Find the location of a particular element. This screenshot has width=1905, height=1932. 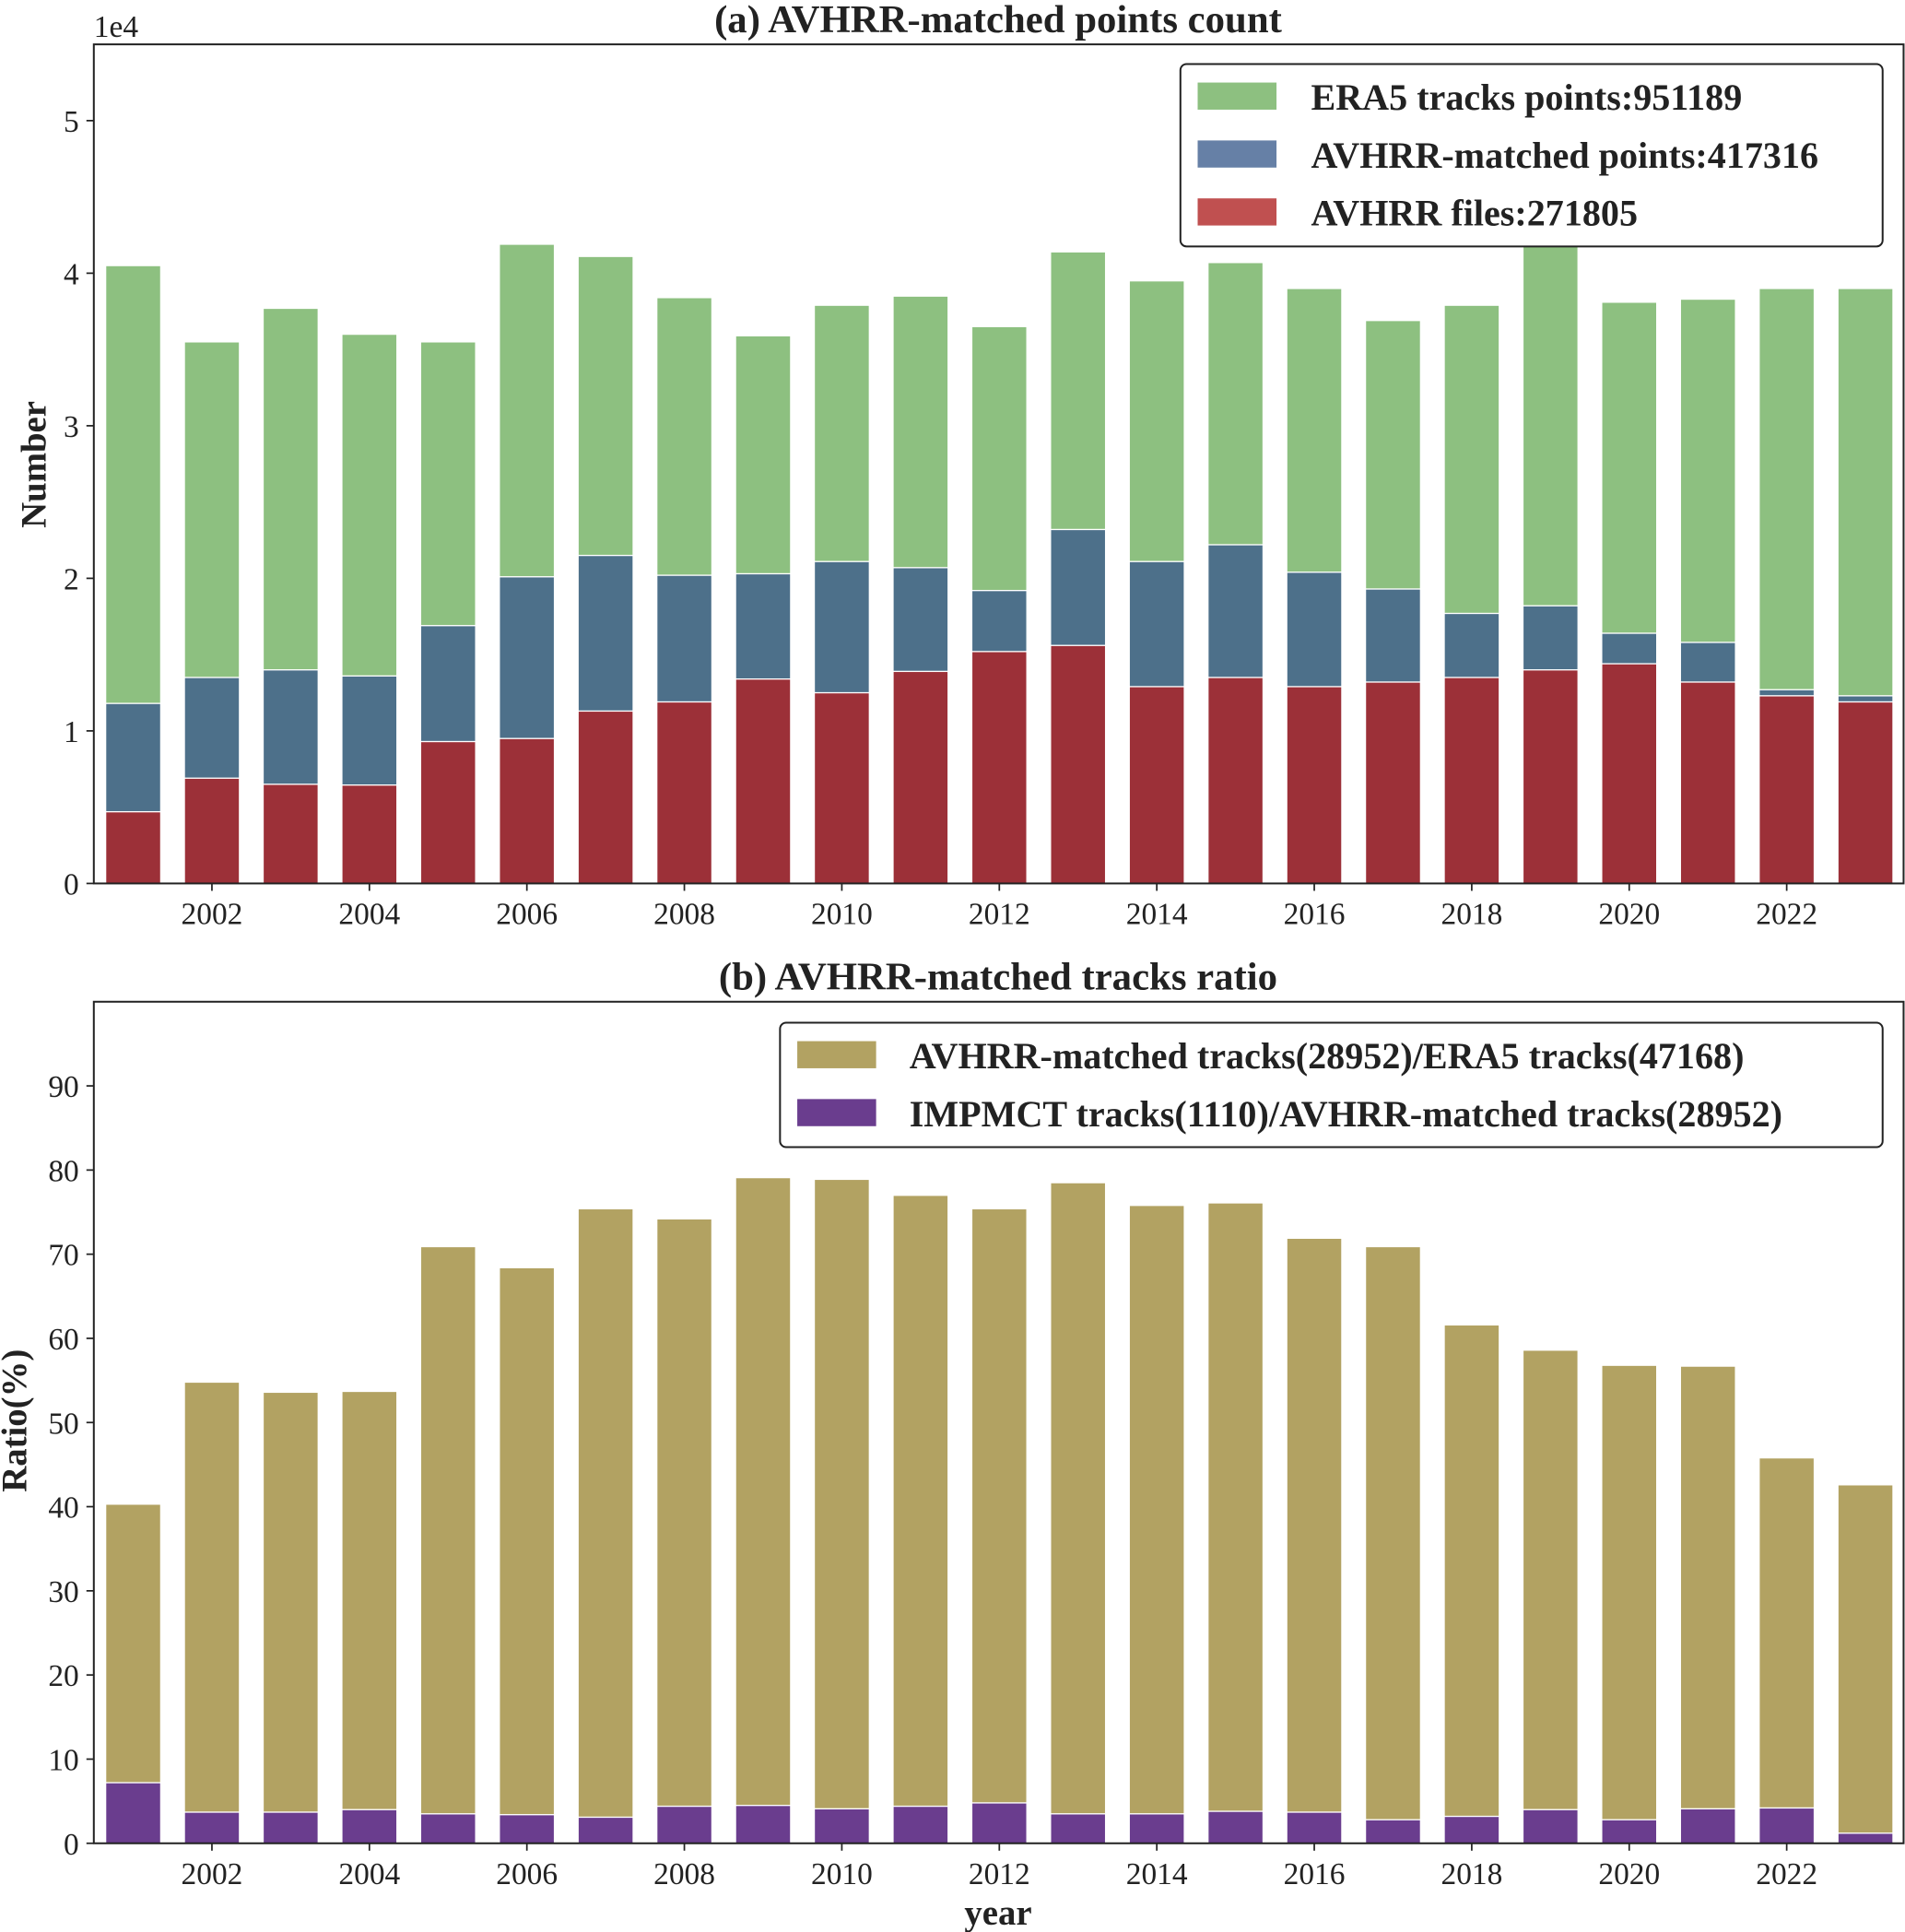

bar-b-s0-2011 is located at coordinates (920, 1519).